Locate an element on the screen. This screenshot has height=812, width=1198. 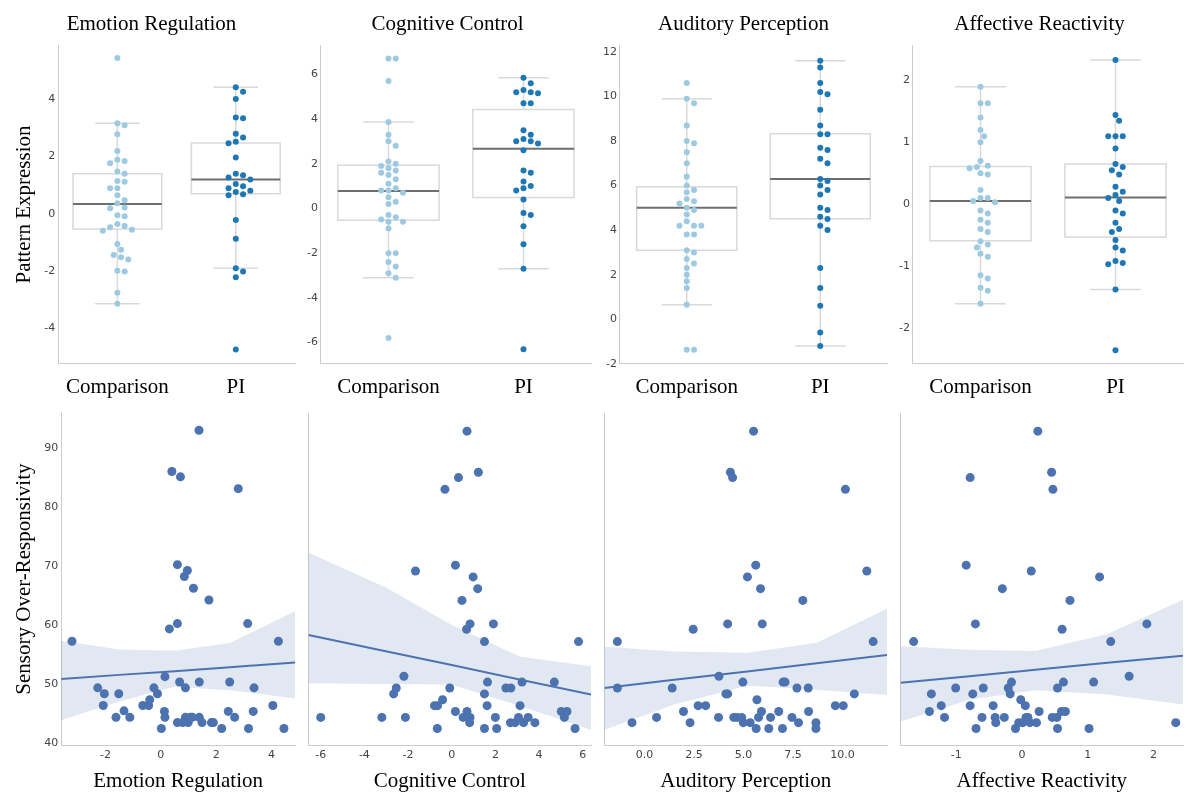
chart-title: Cognitive Control is located at coordinates (447, 23).